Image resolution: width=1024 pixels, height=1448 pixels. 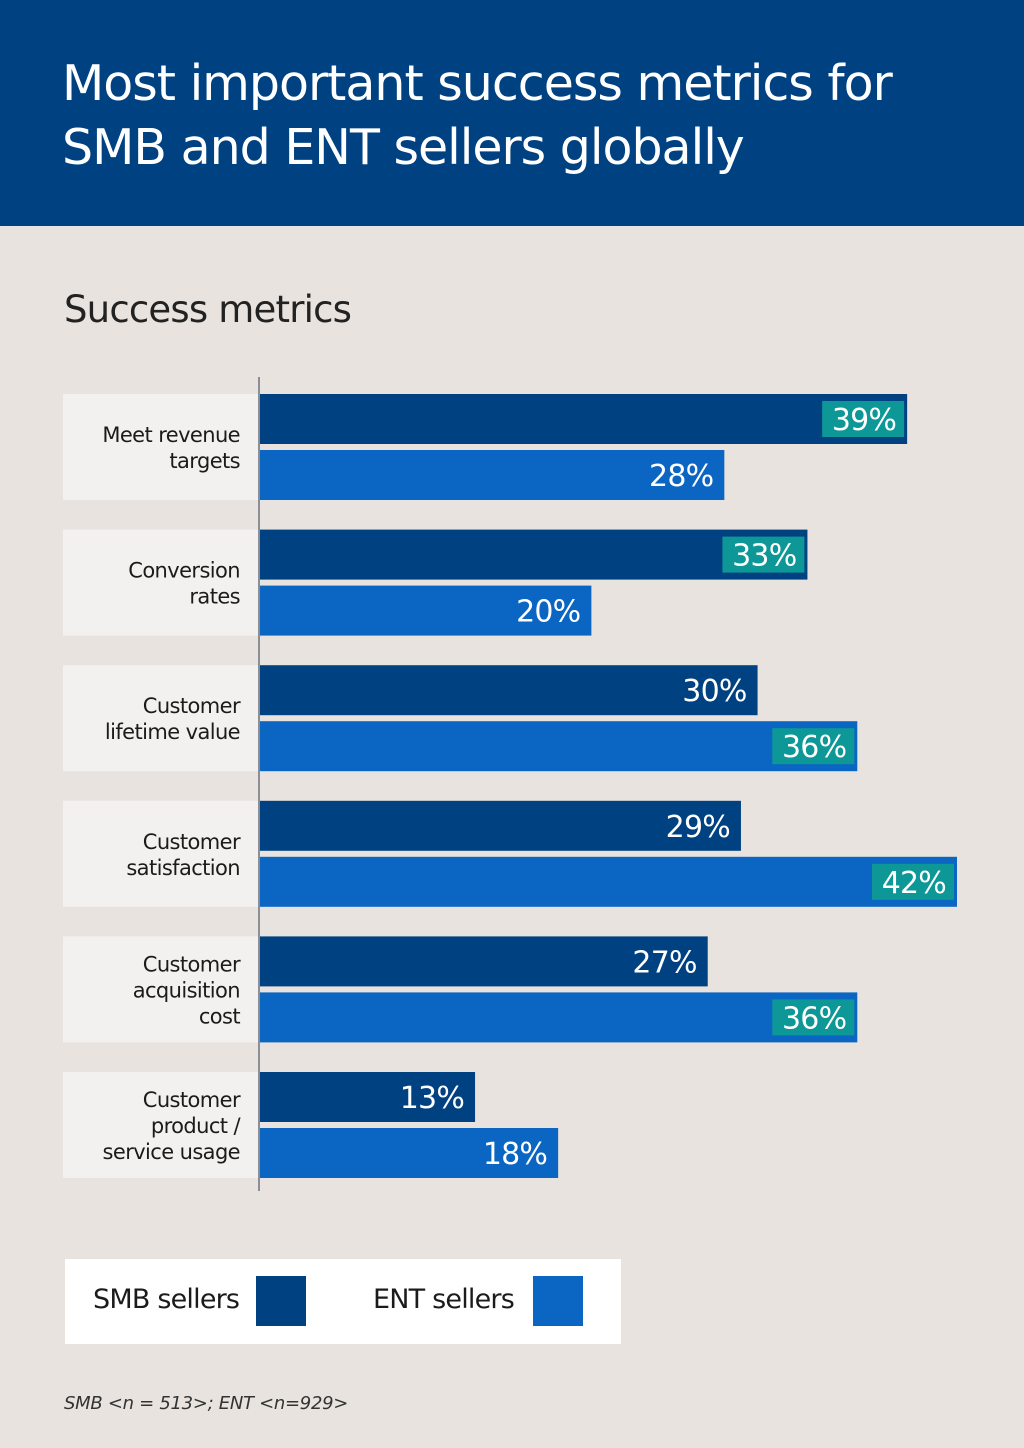 I want to click on category-label: targets, so click(x=204, y=461).